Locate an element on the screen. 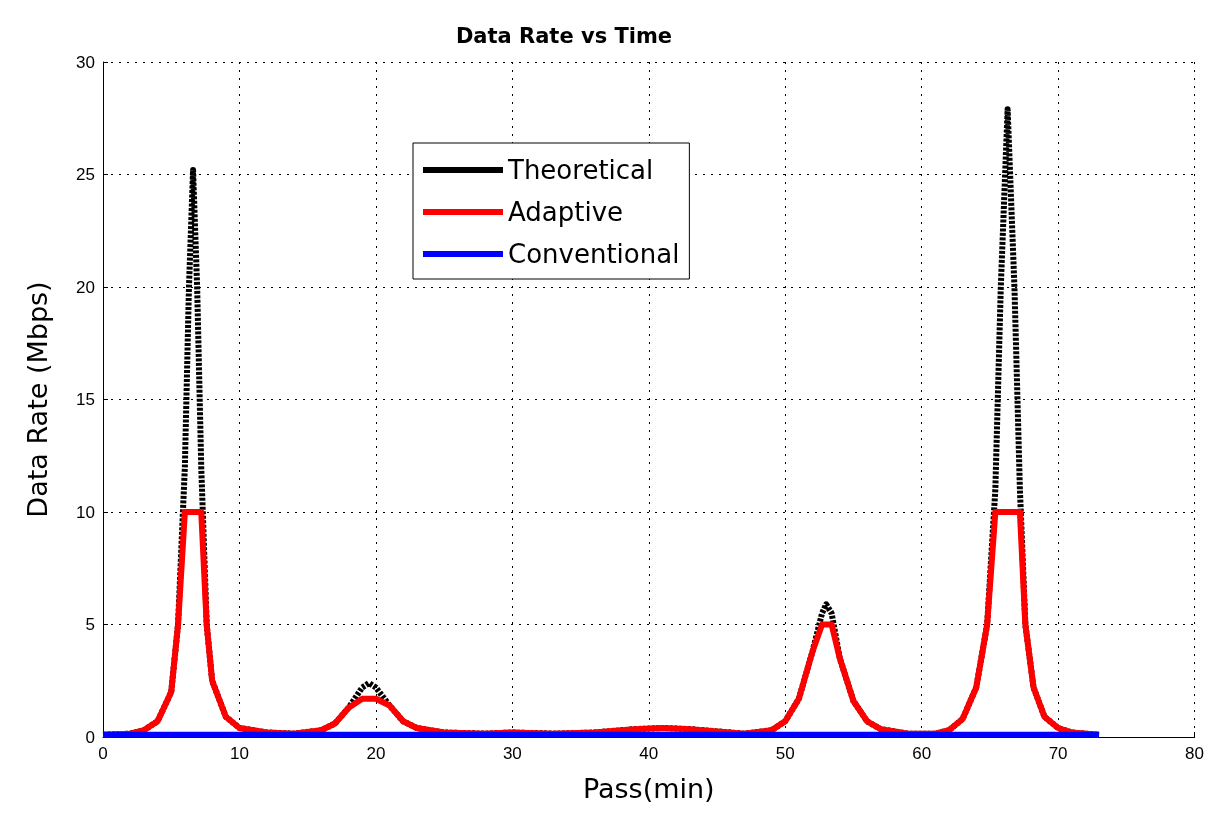 This screenshot has width=1215, height=833. chart-title: Data Rate vs Time is located at coordinates (564, 35).